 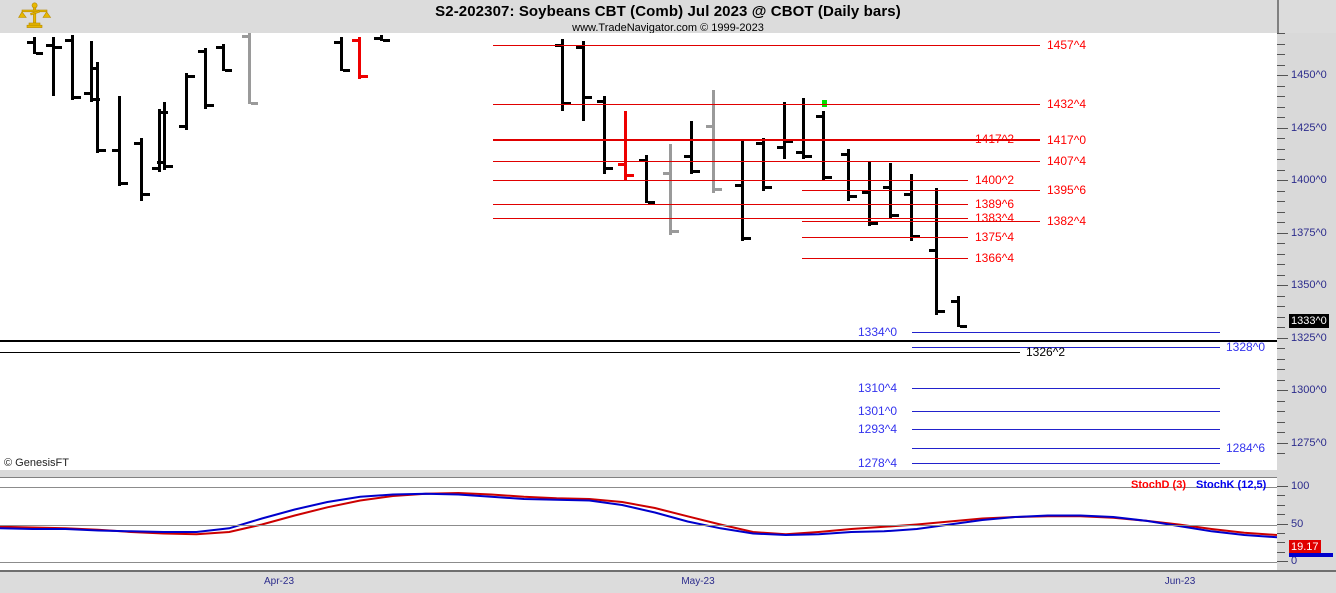 I want to click on last-price-badge: 1333^0, so click(x=1309, y=320).